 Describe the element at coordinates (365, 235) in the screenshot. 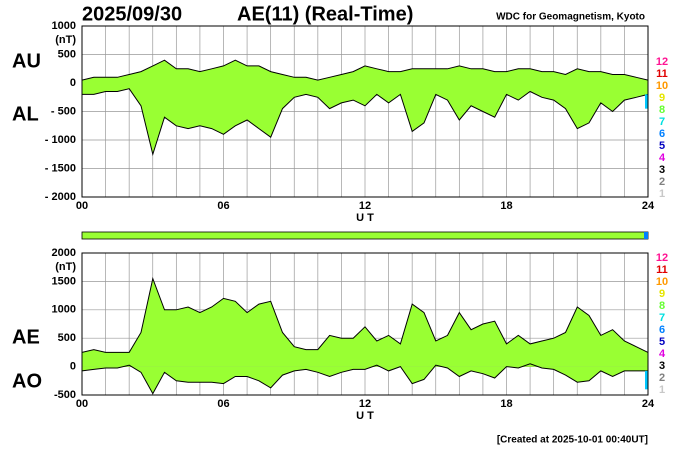

I see `status-bar` at that location.